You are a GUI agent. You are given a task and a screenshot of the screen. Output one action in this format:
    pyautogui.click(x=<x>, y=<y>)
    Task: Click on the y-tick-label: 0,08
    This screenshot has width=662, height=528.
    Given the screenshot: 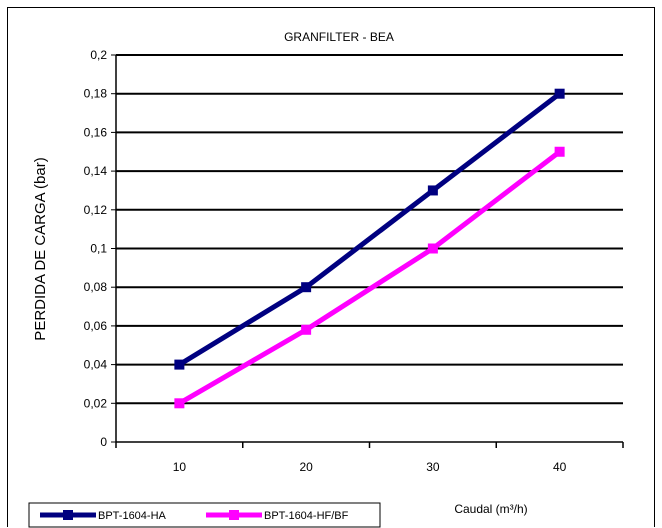 What is the action you would take?
    pyautogui.click(x=96, y=287)
    